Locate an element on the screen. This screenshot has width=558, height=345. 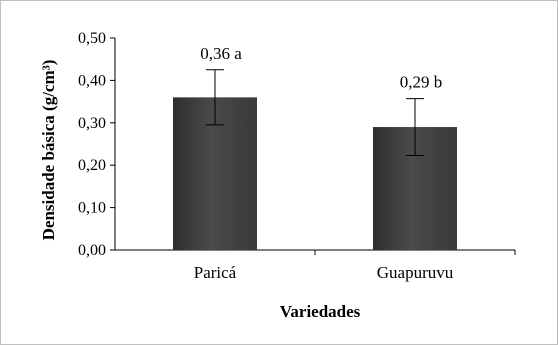
y-tick-label: 0,50 is located at coordinates (92, 38).